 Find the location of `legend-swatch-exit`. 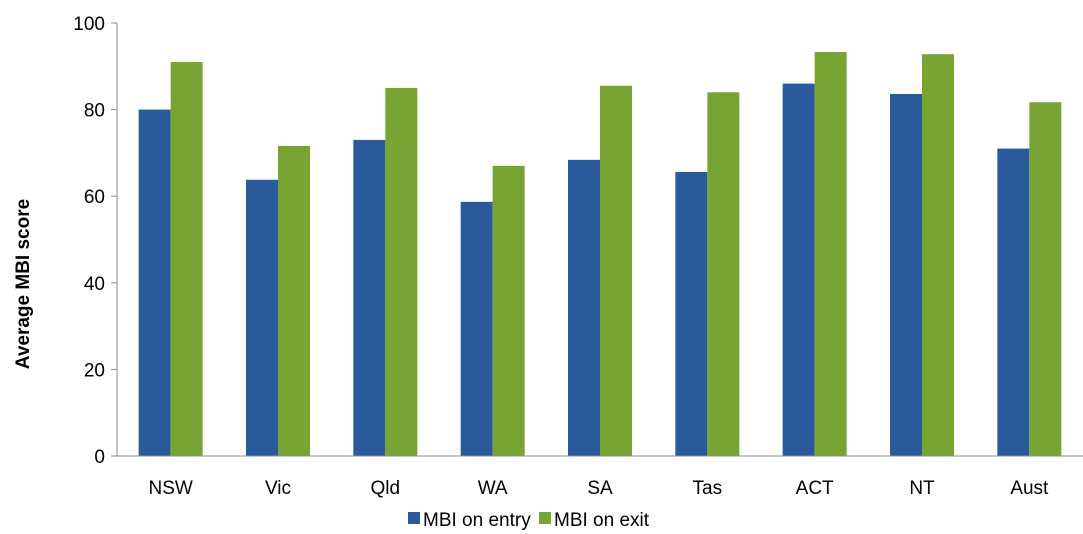

legend-swatch-exit is located at coordinates (545, 518).